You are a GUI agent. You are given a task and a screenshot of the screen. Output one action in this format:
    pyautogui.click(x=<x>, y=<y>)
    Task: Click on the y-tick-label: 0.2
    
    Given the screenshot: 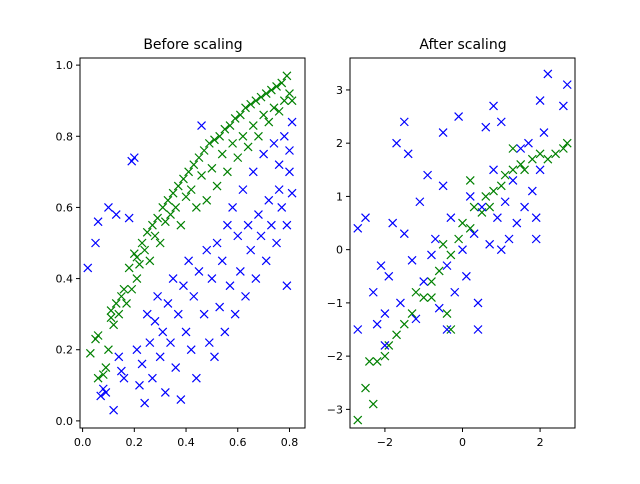 What is the action you would take?
    pyautogui.click(x=65, y=350)
    